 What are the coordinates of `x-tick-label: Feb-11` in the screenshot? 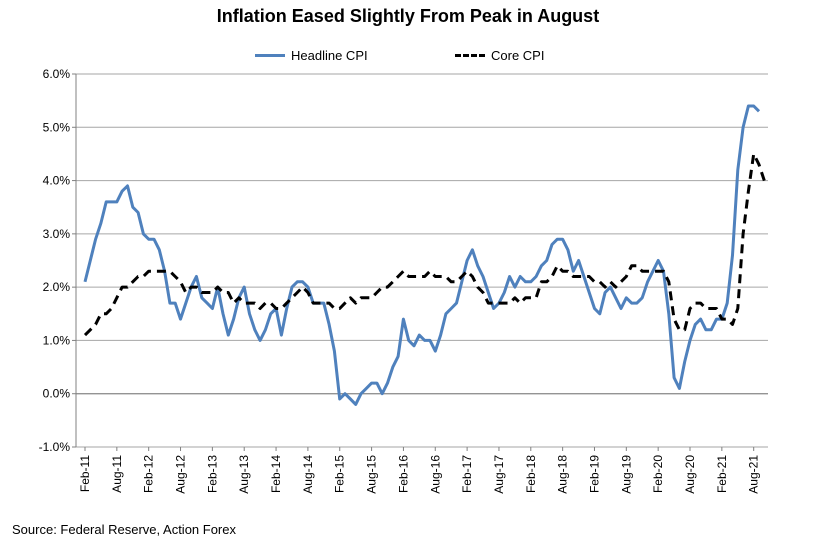 It's located at (85, 473).